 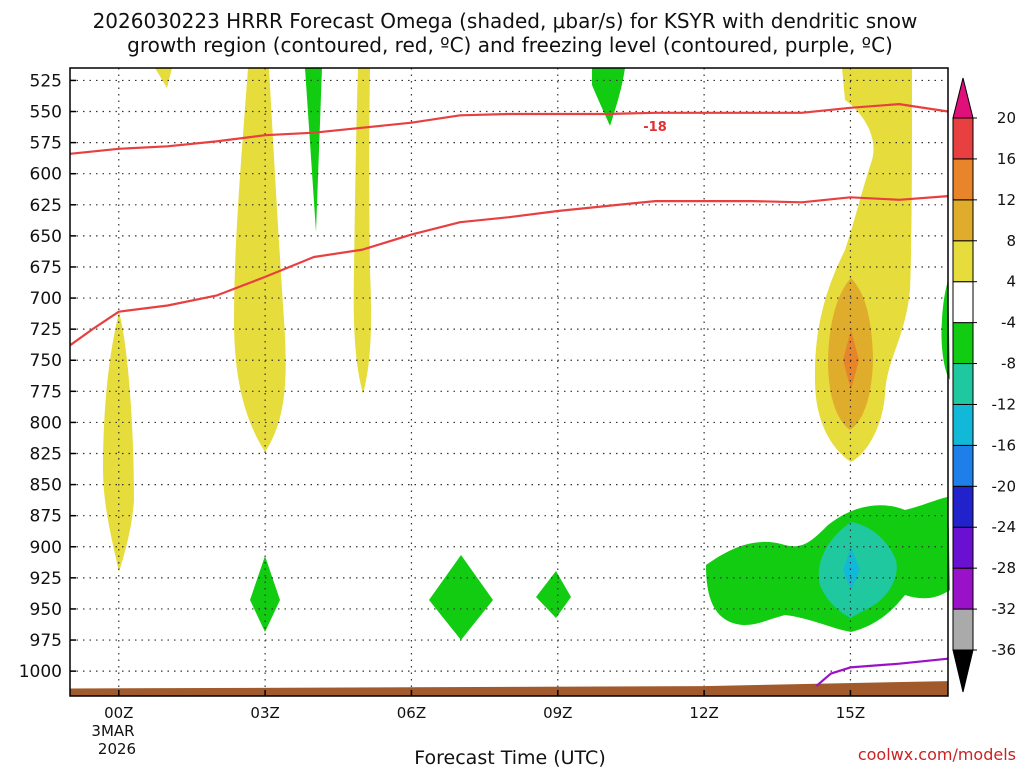 I want to click on colorbar-tick-label: 8, so click(x=1011, y=241).